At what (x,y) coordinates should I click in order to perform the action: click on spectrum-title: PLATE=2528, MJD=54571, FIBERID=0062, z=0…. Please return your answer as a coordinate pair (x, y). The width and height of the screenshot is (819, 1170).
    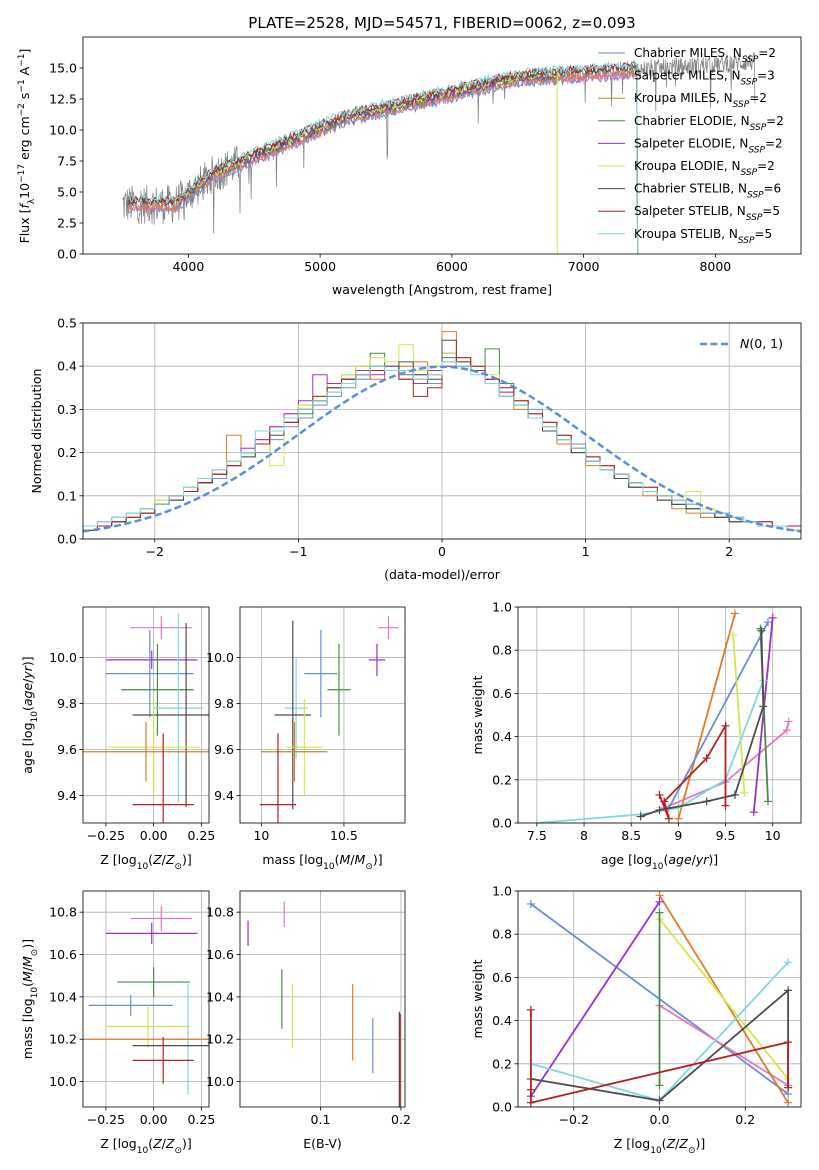
    Looking at the image, I should click on (441, 23).